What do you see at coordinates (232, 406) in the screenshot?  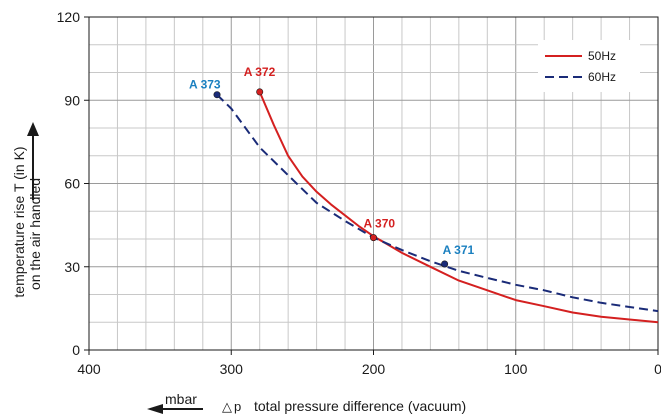 I see `x-axis-title-prefix: △p` at bounding box center [232, 406].